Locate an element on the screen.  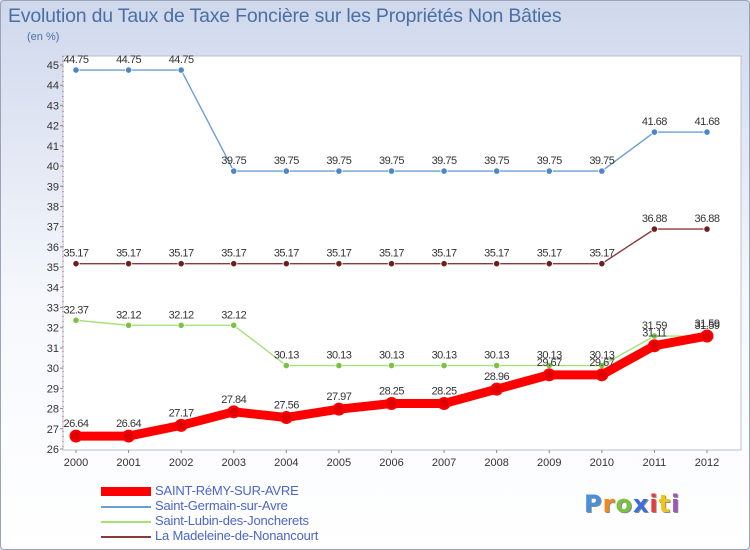
legend-label: La Madeleine-de-Nonancourt is located at coordinates (237, 535).